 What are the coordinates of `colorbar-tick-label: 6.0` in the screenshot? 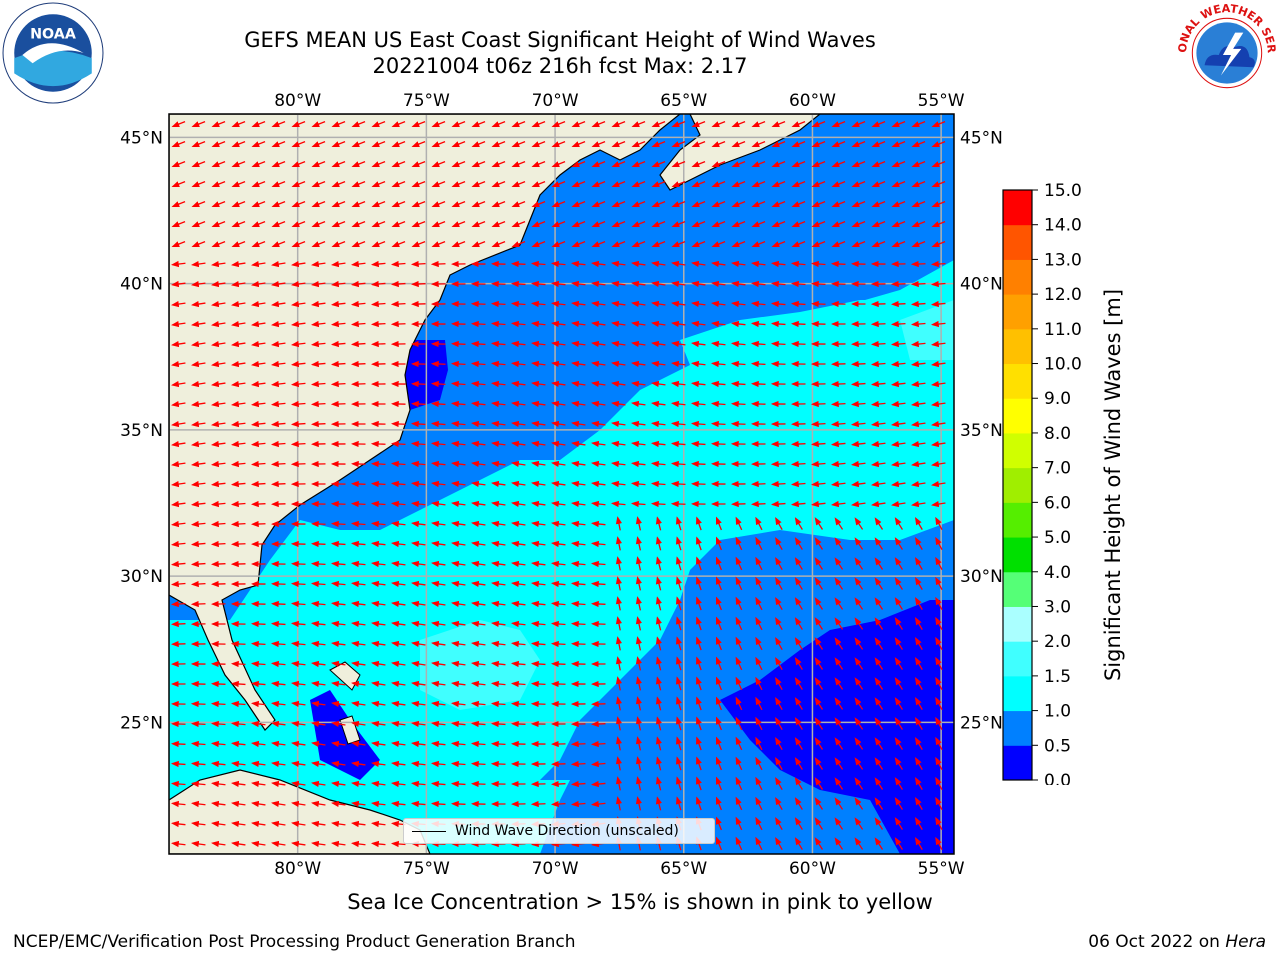 It's located at (1057, 503).